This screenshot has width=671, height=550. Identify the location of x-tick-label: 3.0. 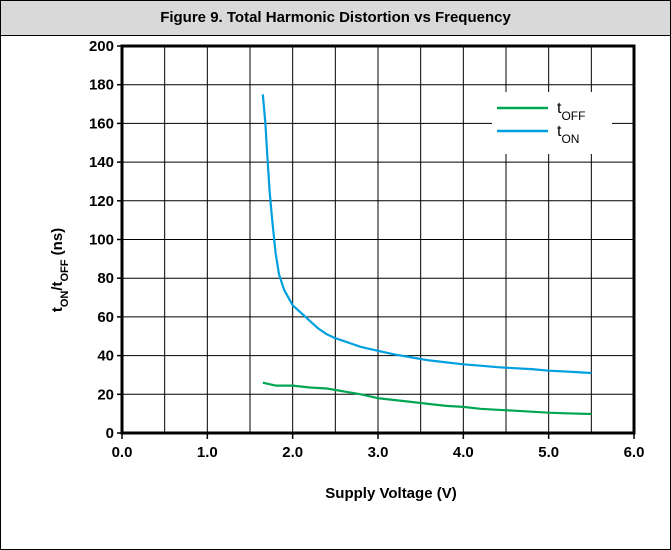
(378, 452).